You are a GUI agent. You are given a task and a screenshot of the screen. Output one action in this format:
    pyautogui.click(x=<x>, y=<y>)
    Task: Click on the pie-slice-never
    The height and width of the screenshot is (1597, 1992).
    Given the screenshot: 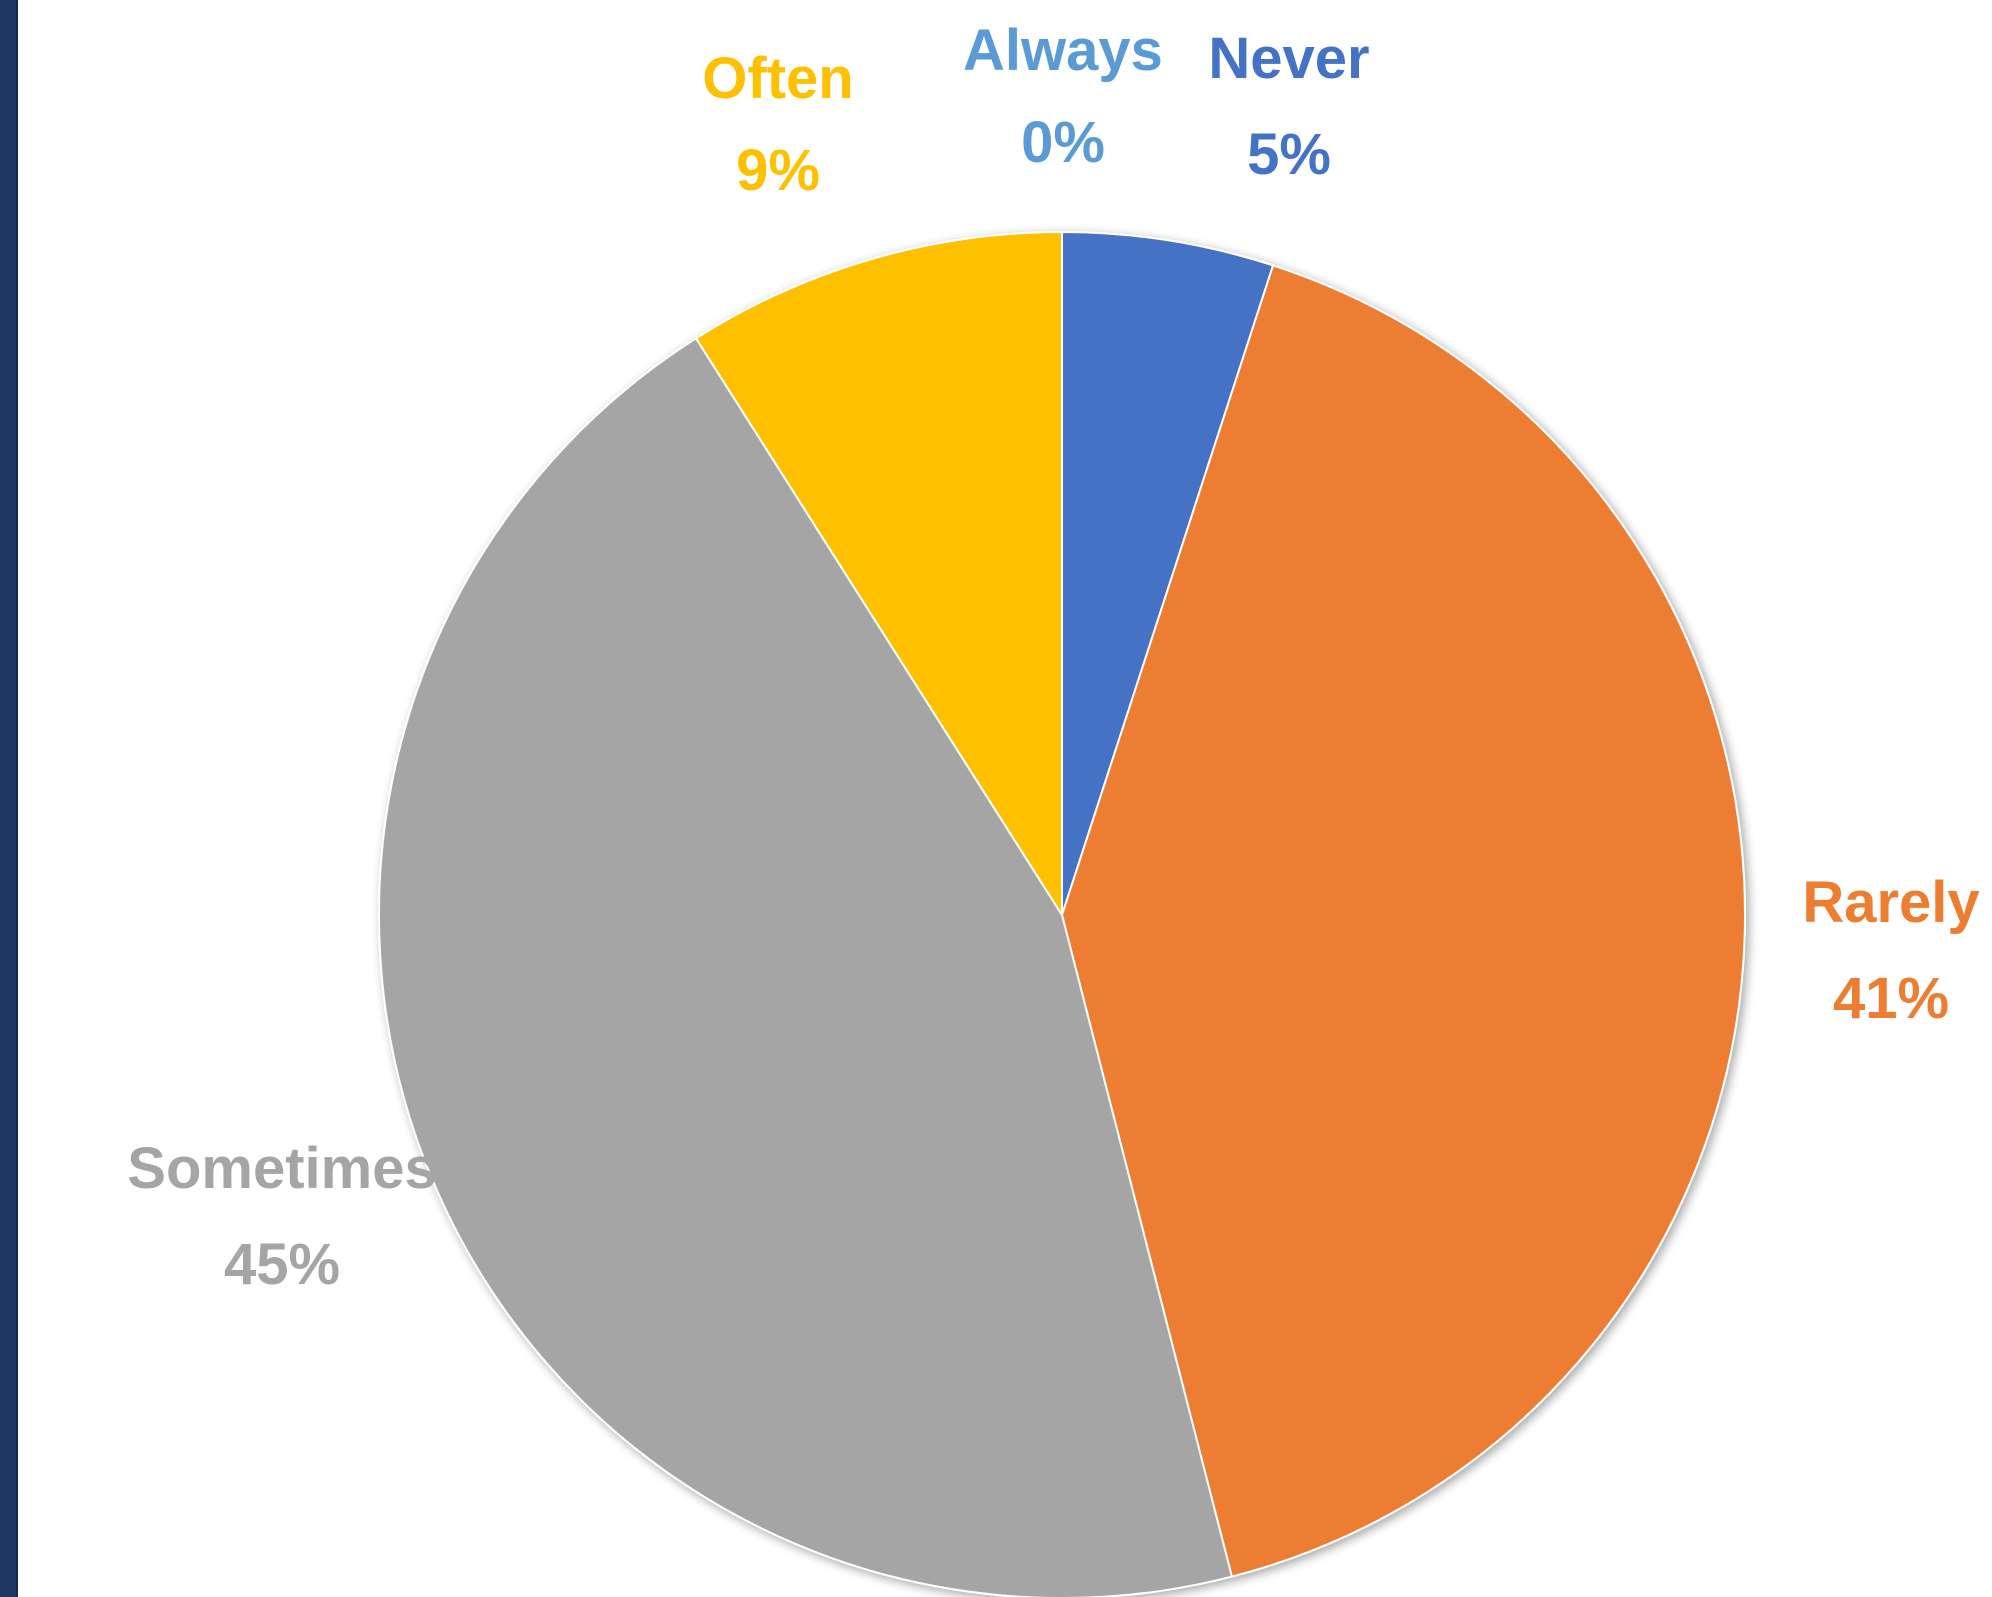 What is the action you would take?
    pyautogui.click(x=1168, y=573)
    